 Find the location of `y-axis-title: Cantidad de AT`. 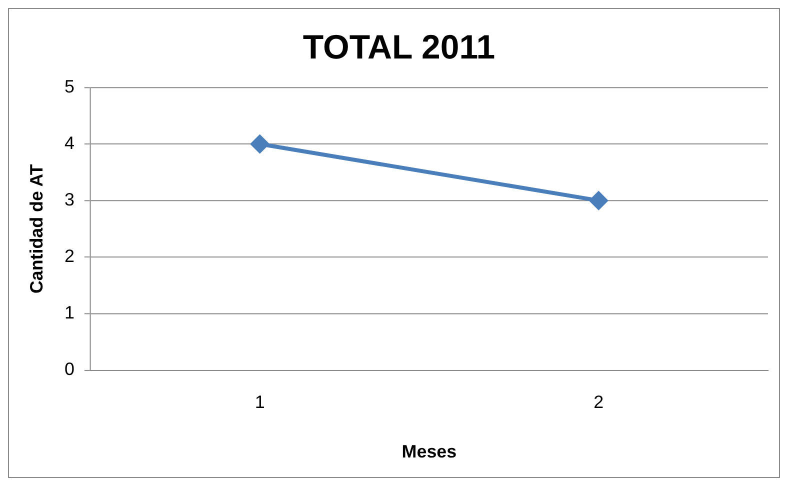

y-axis-title: Cantidad de AT is located at coordinates (36, 229).